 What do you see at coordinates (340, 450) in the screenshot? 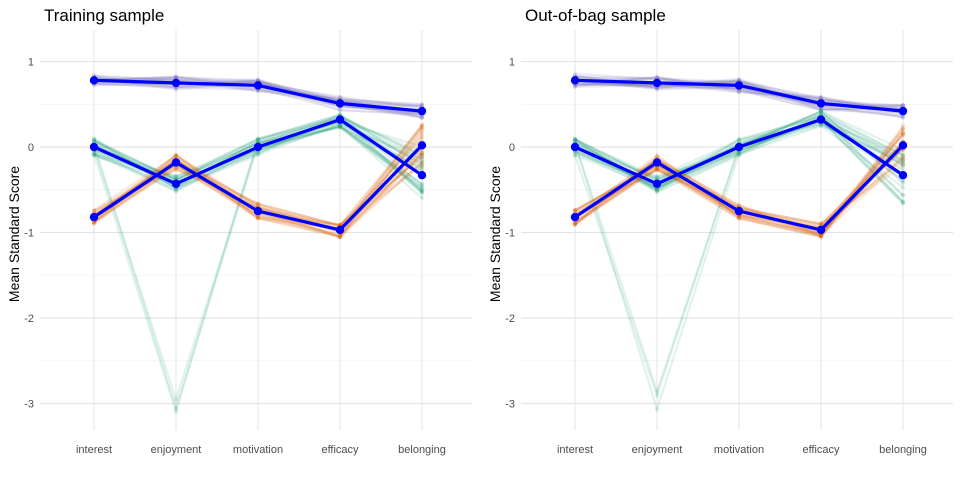
I see `x-tick-label: efficacy` at bounding box center [340, 450].